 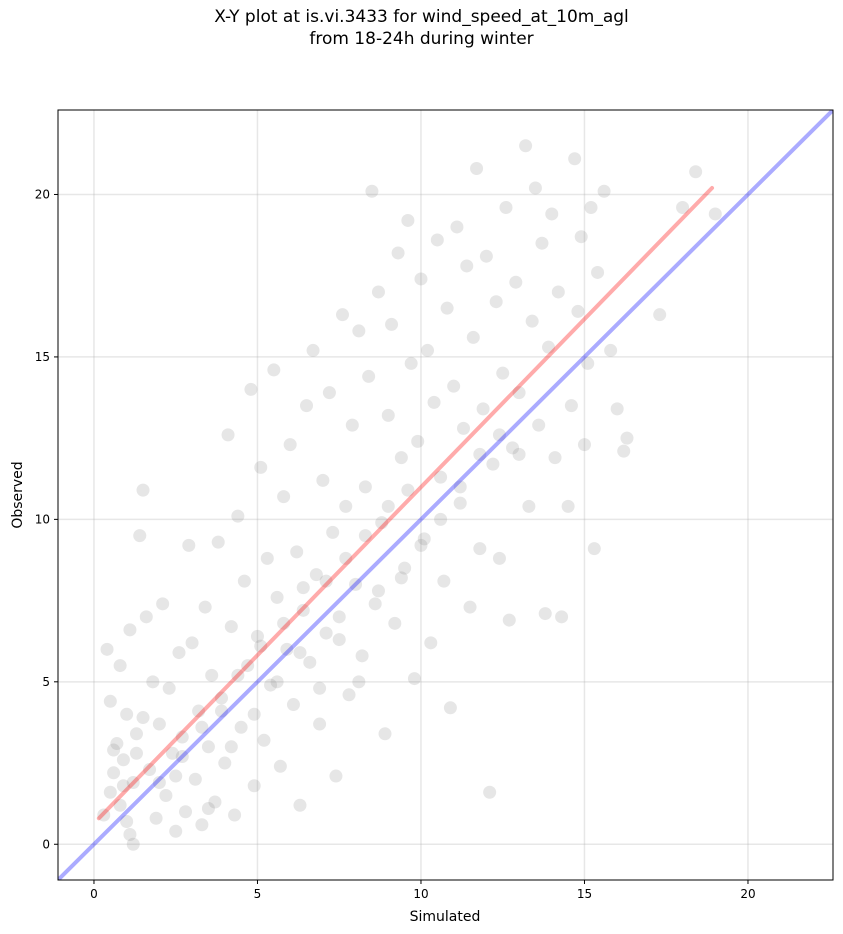 What do you see at coordinates (46, 844) in the screenshot?
I see `y-tick-label: 0` at bounding box center [46, 844].